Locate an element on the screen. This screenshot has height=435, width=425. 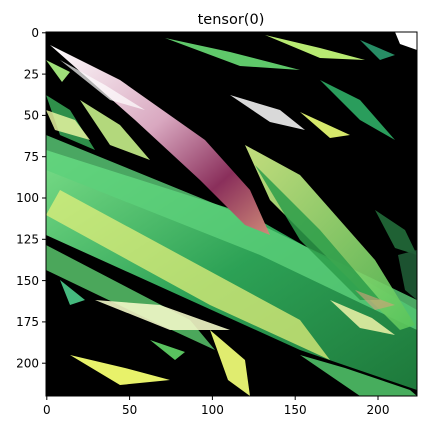
y-tick-label: 200 is located at coordinates (27, 363).